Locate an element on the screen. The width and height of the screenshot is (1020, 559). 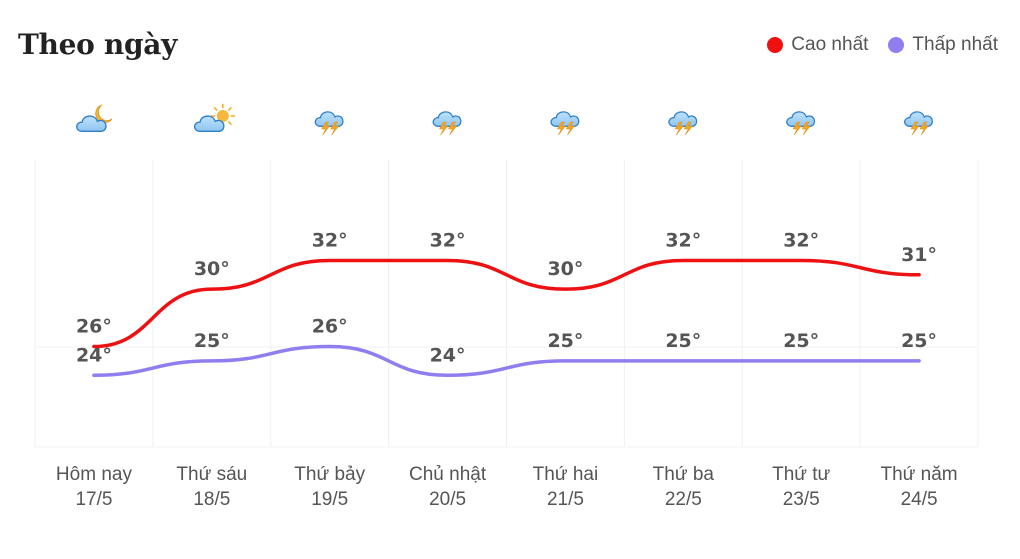
high-temperature-line is located at coordinates (506, 303).